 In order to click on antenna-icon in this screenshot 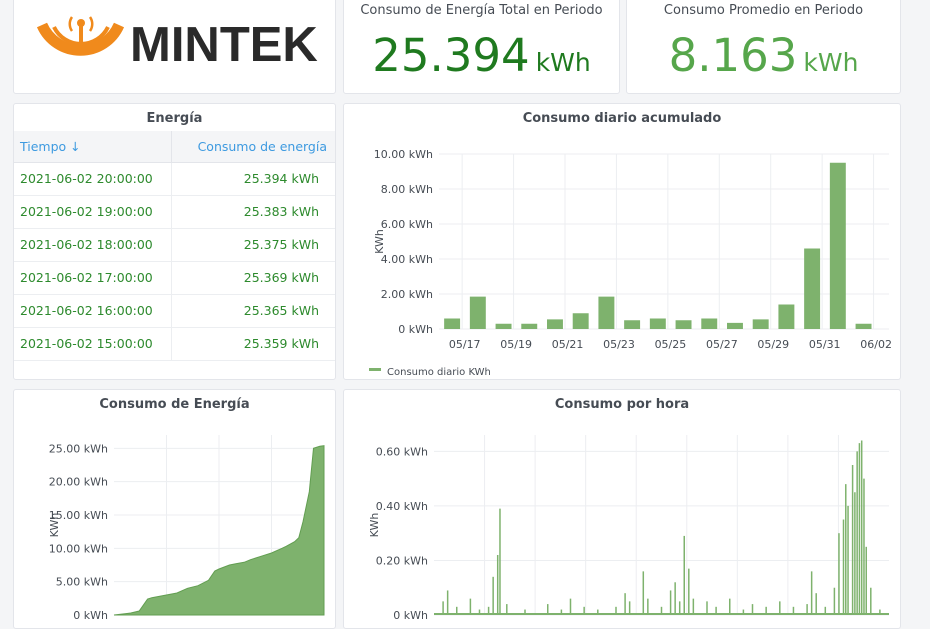, I will do `click(80, 36)`.